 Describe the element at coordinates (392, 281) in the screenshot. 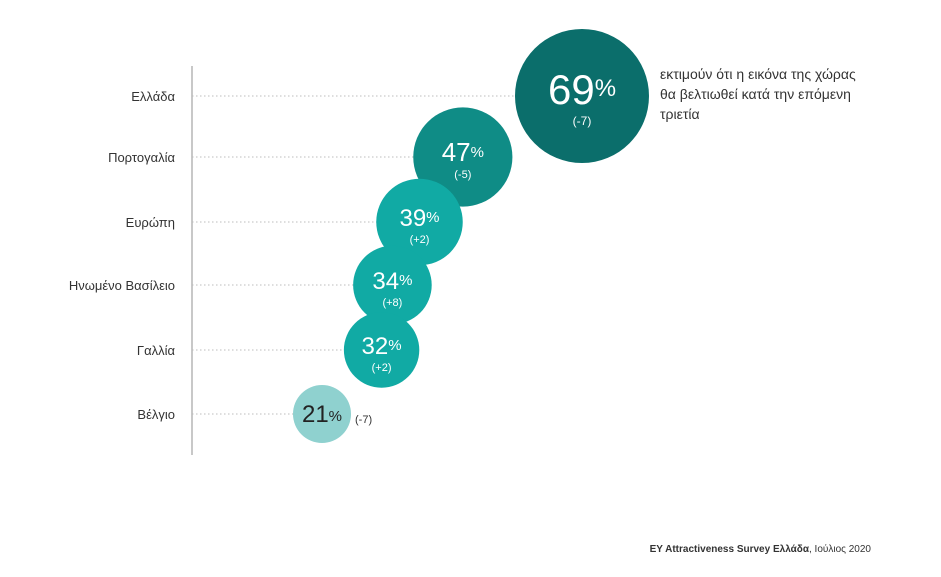

I see `data-label: 34%` at that location.